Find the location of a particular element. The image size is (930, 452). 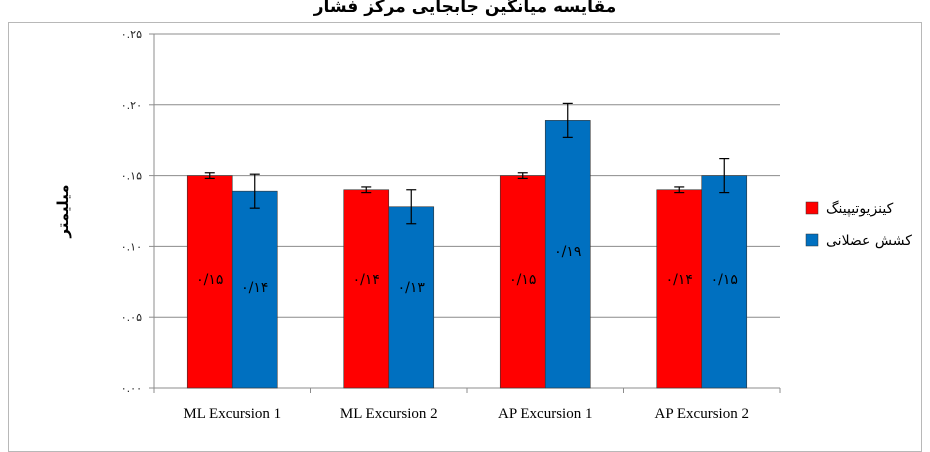

y-tick-label: ۰.۰۰ is located at coordinates (131, 388).